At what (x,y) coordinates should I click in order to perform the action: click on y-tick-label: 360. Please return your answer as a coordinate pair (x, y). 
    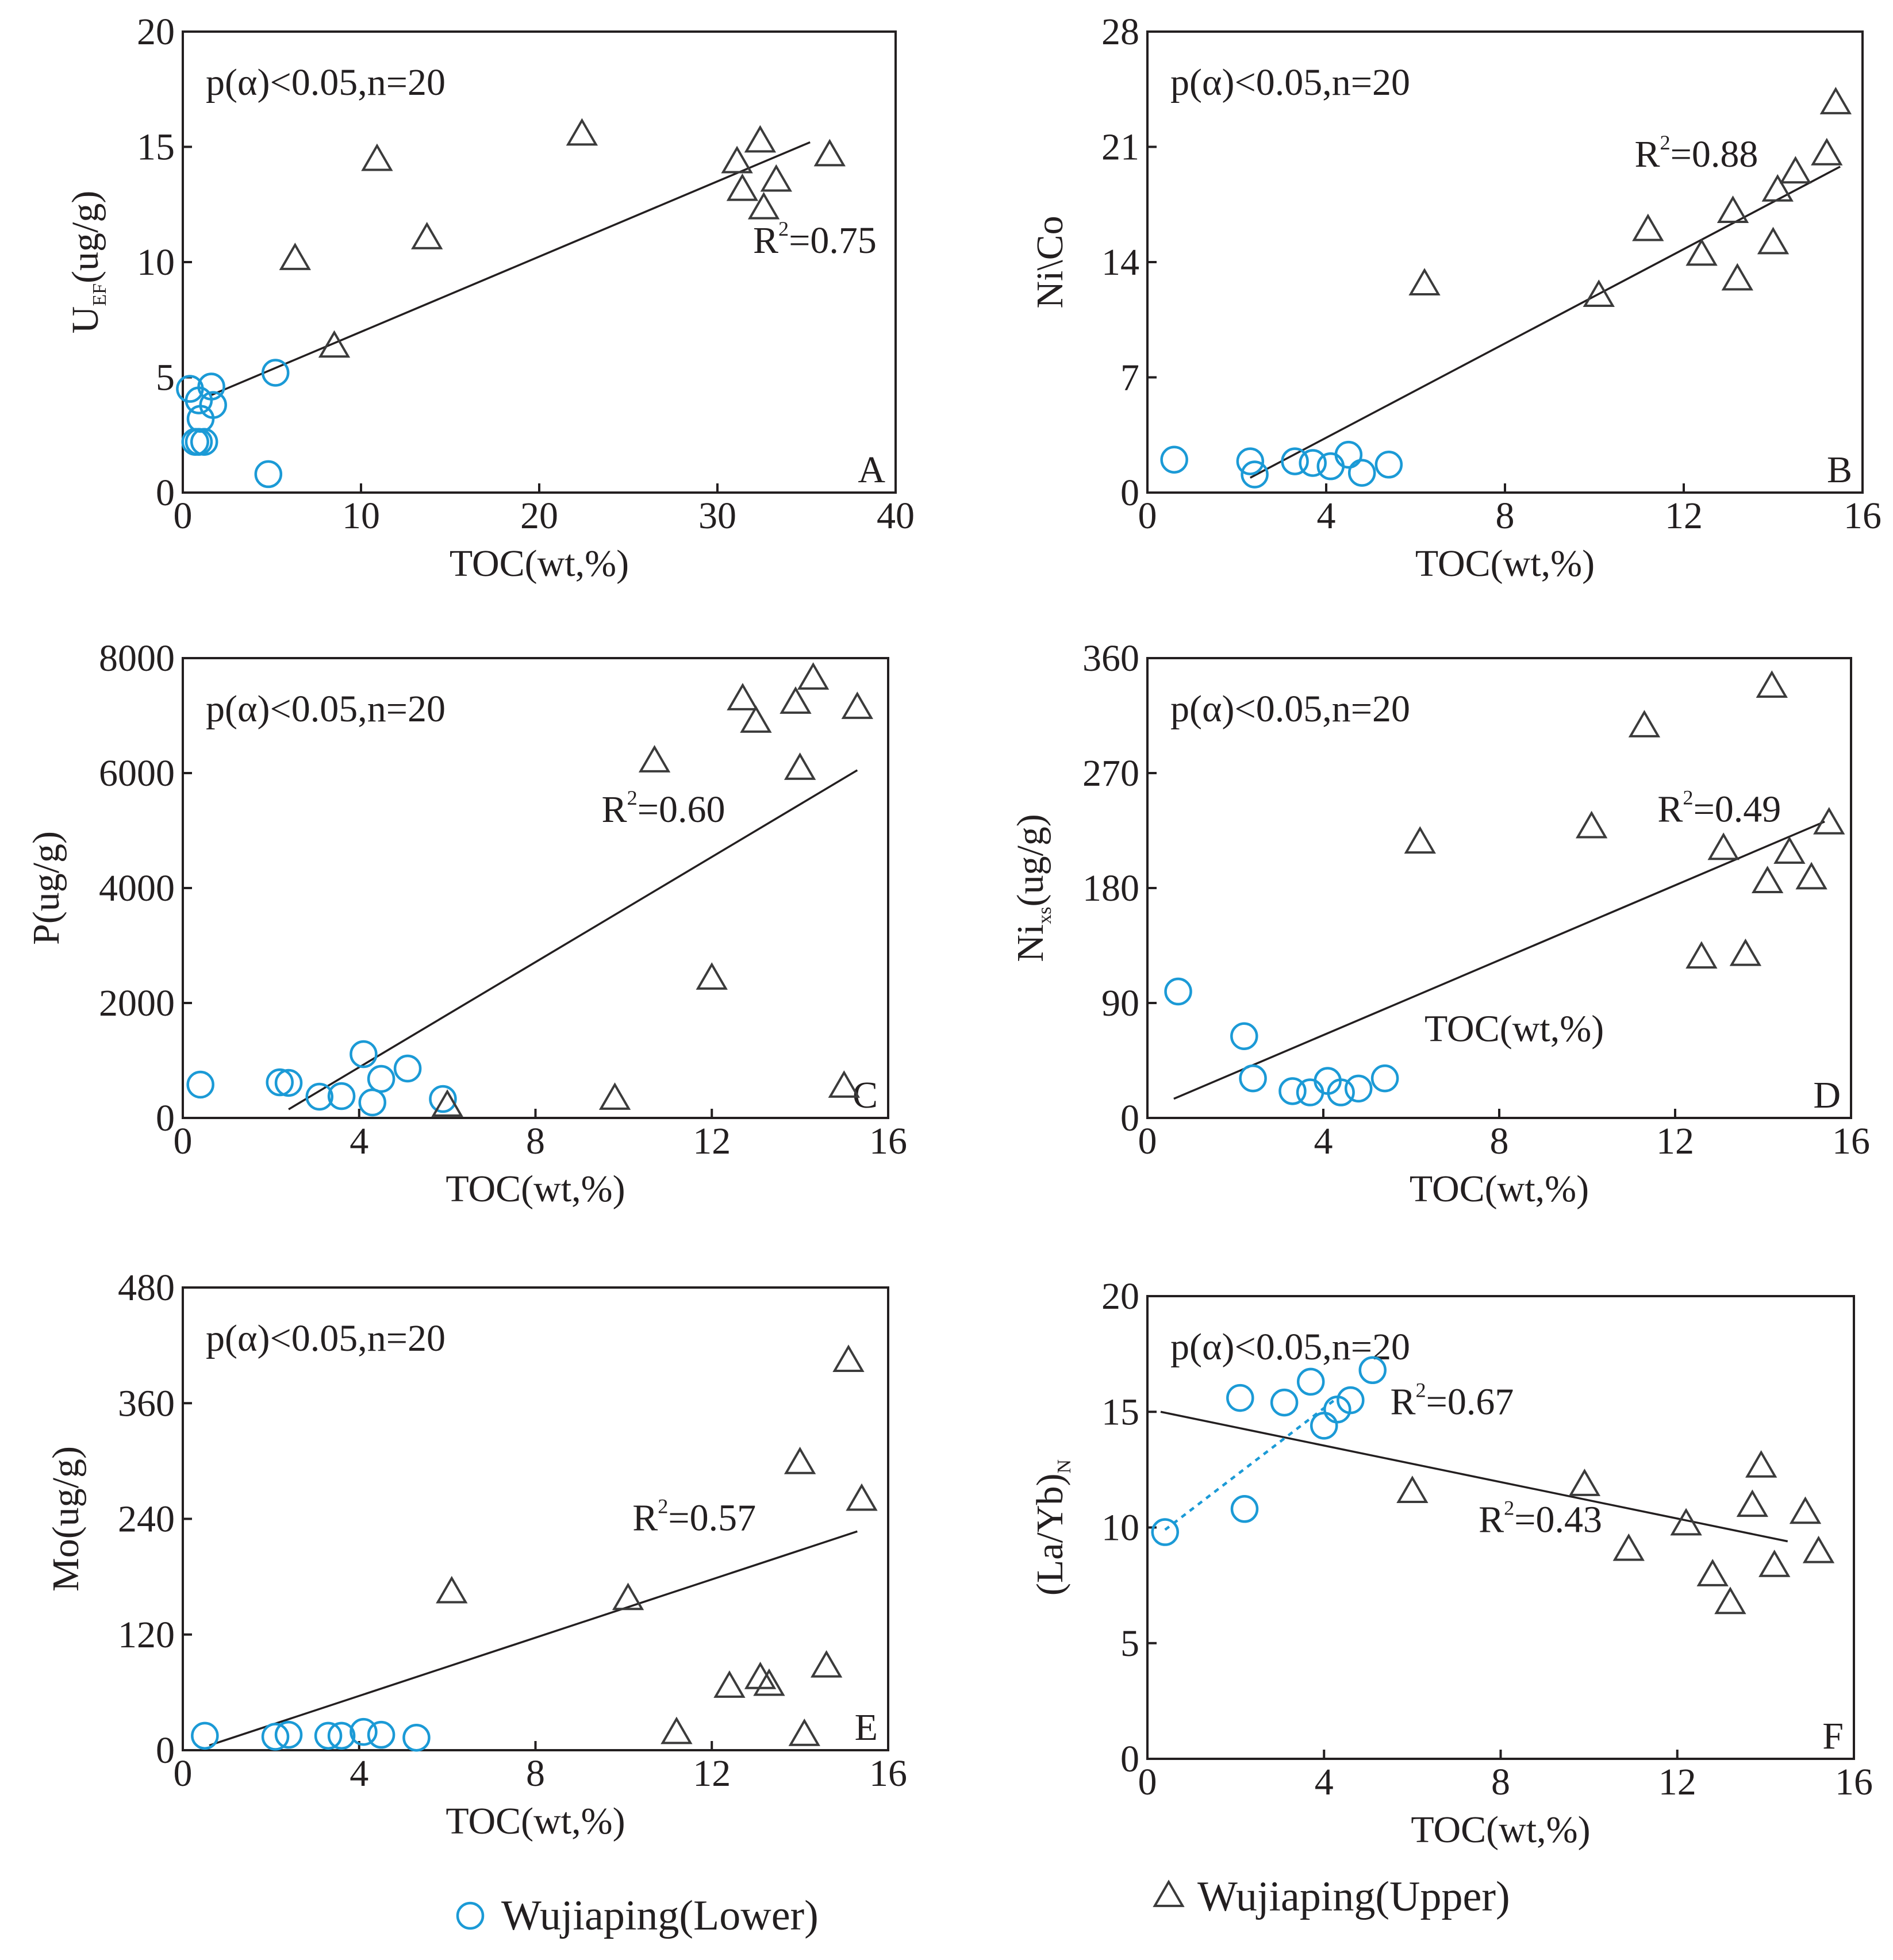
    Looking at the image, I should click on (146, 1403).